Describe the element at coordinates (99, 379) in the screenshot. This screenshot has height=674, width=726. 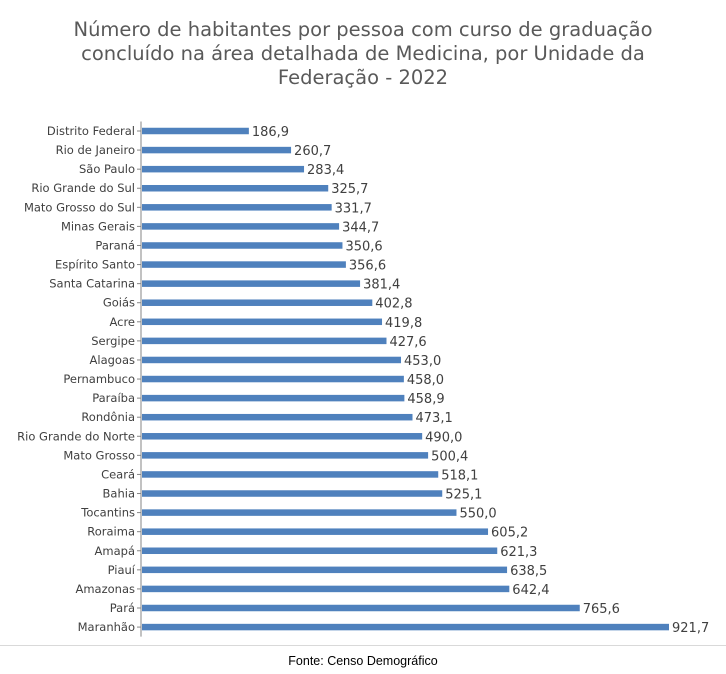
I see `category-label: Pernambuco` at that location.